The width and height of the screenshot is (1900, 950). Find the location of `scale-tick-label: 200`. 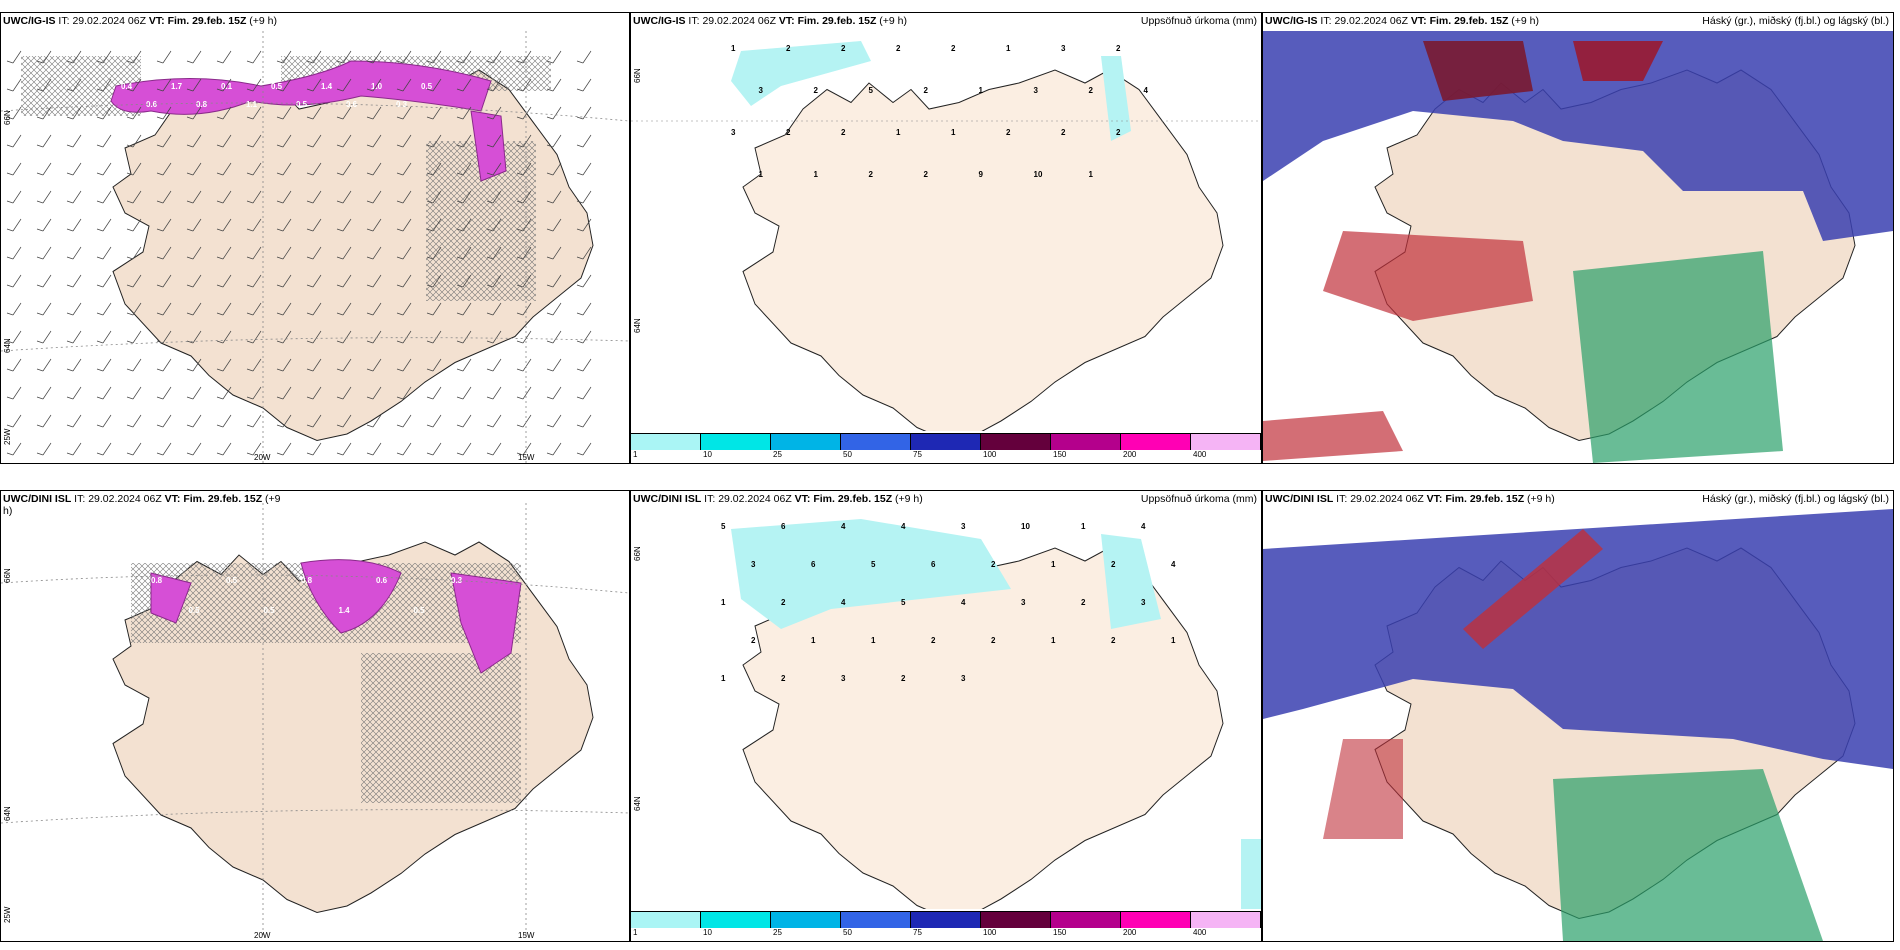

scale-tick-label: 200 is located at coordinates (1130, 454).